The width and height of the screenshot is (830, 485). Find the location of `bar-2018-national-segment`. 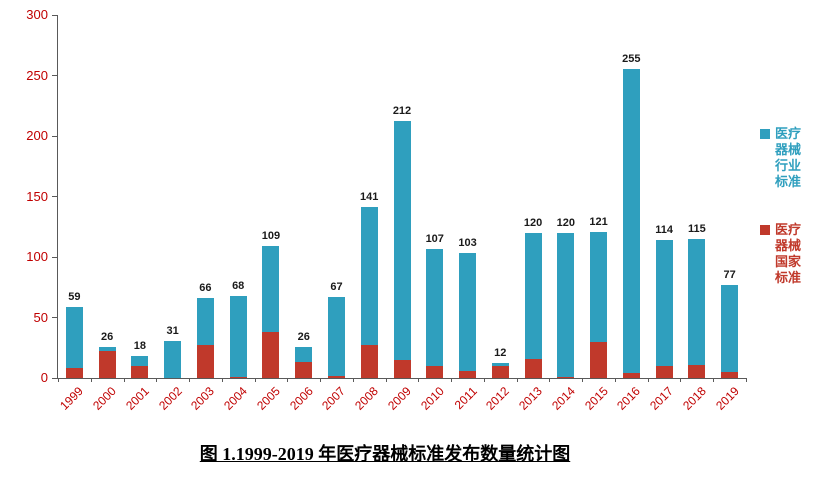

bar-2018-national-segment is located at coordinates (697, 371).